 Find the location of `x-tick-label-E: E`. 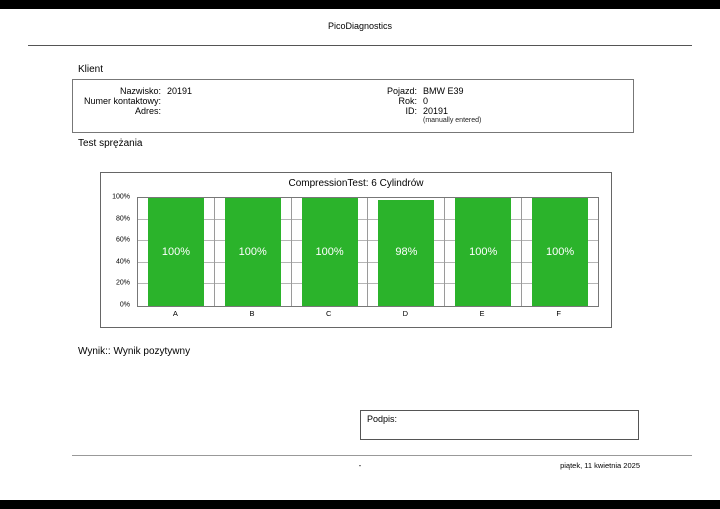

x-tick-label-E: E is located at coordinates (482, 313).